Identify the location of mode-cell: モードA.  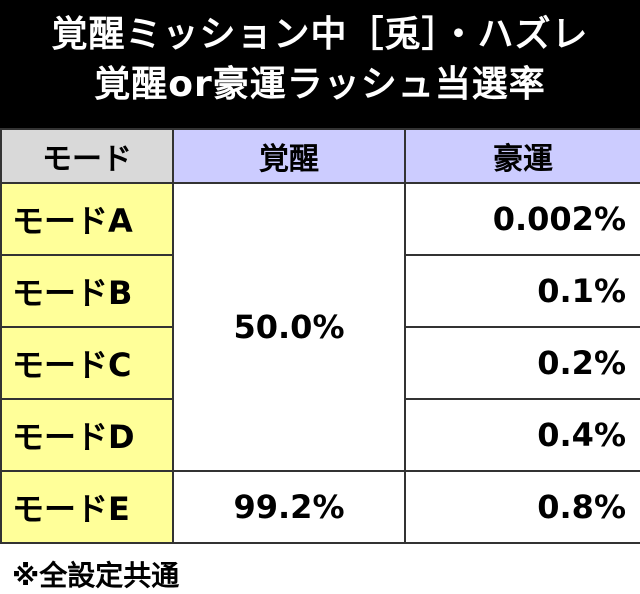
(87, 219).